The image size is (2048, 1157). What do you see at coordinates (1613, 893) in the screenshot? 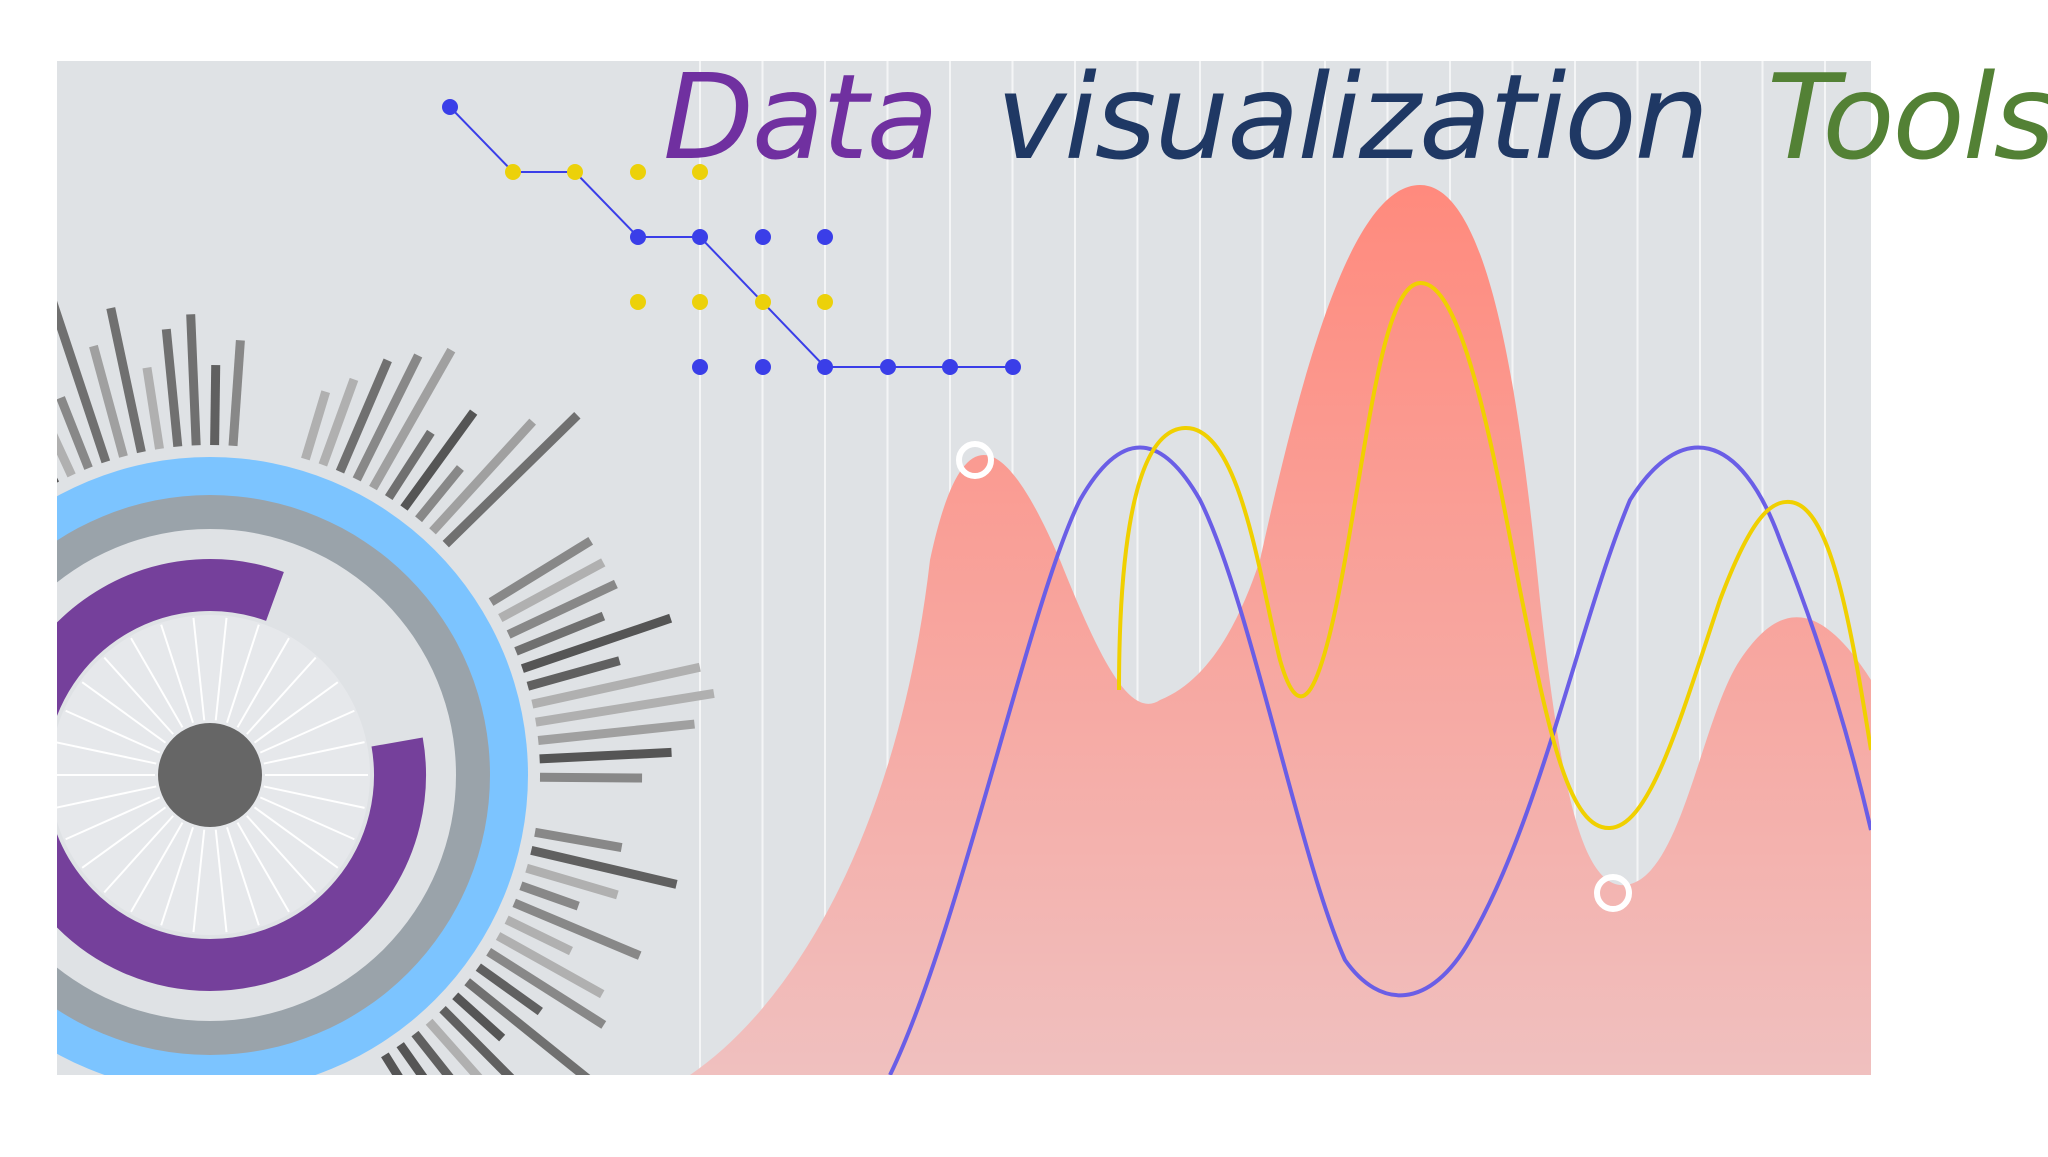
I see `highlight-ring-right` at bounding box center [1613, 893].